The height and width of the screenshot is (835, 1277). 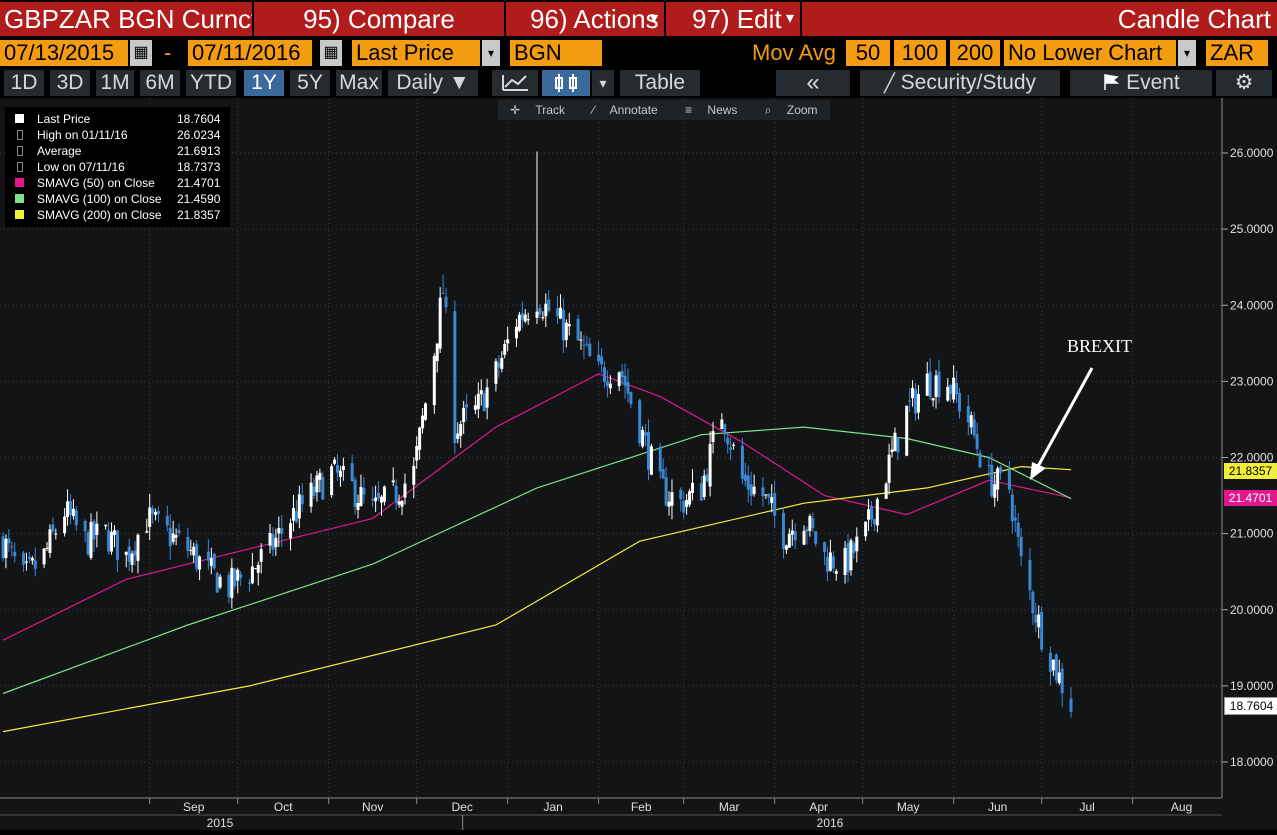 I want to click on collapse-icon: «, so click(x=813, y=83).